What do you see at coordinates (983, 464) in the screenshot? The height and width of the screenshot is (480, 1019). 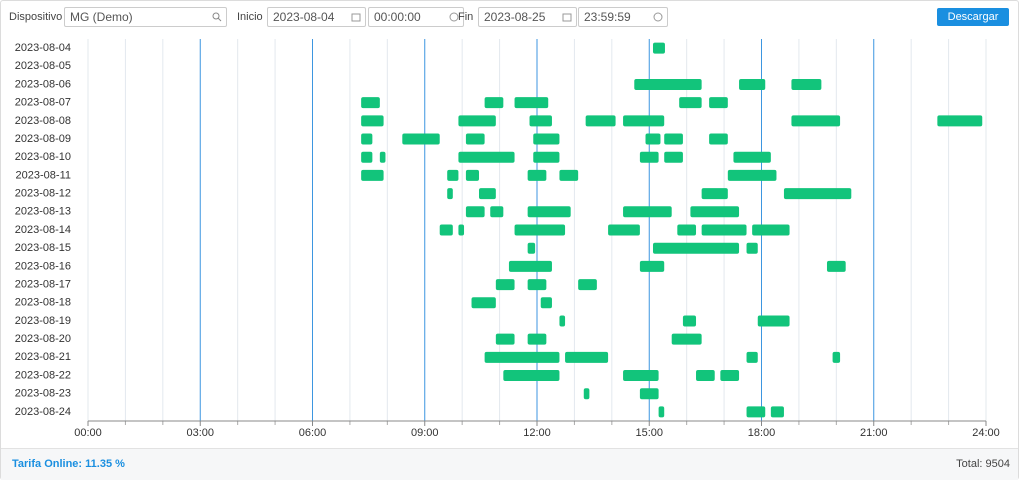 I see `total: Total: 9504` at bounding box center [983, 464].